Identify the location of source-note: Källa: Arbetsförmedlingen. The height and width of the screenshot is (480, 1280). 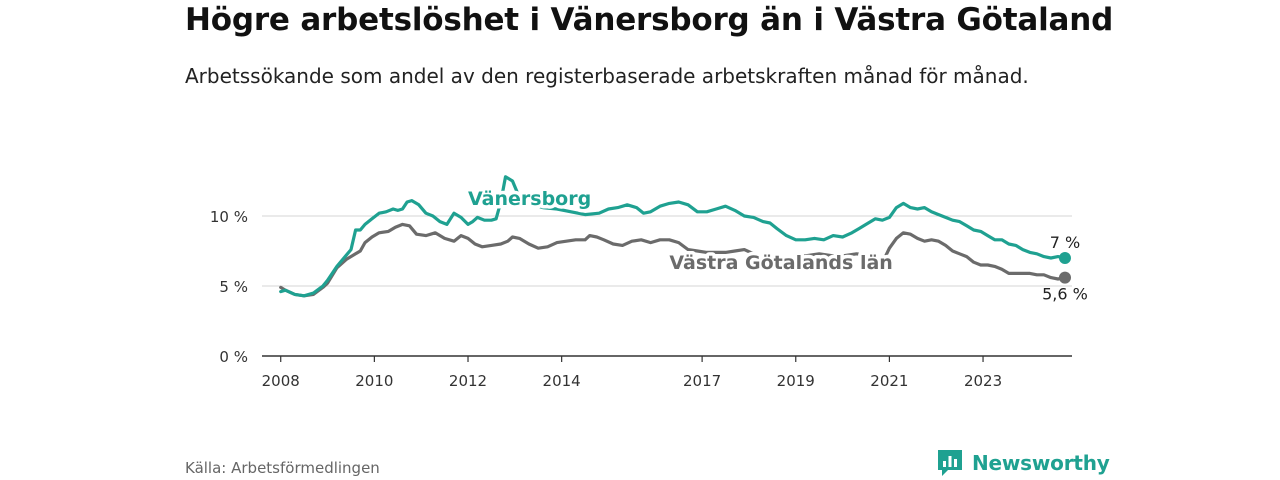
(282, 468).